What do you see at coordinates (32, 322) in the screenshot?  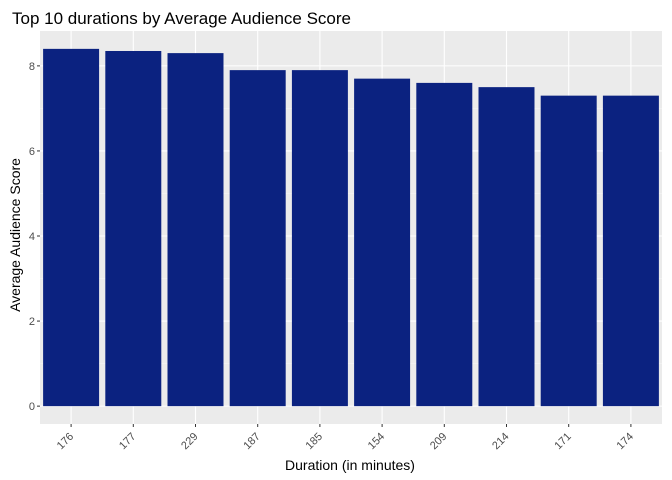 I see `y-tick-label: 2` at bounding box center [32, 322].